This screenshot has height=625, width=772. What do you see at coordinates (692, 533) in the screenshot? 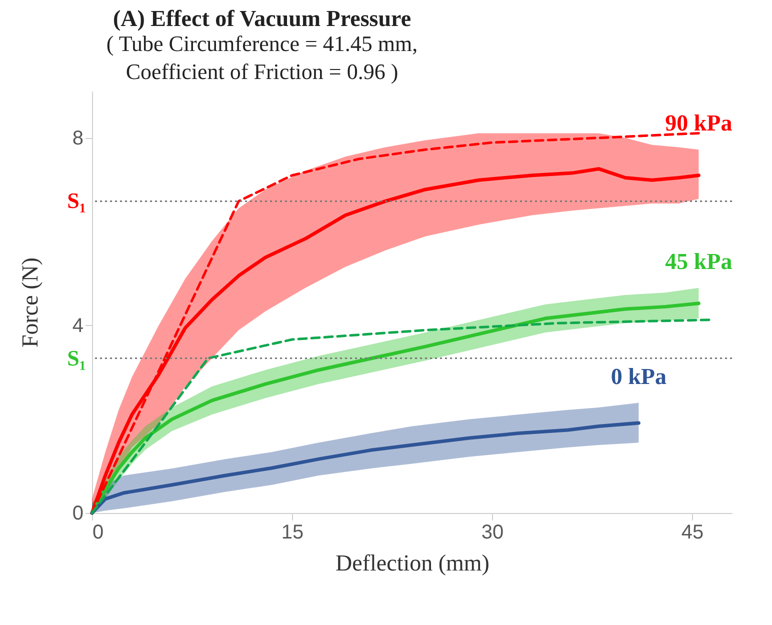
I see `x-tick-label: 45` at bounding box center [692, 533].